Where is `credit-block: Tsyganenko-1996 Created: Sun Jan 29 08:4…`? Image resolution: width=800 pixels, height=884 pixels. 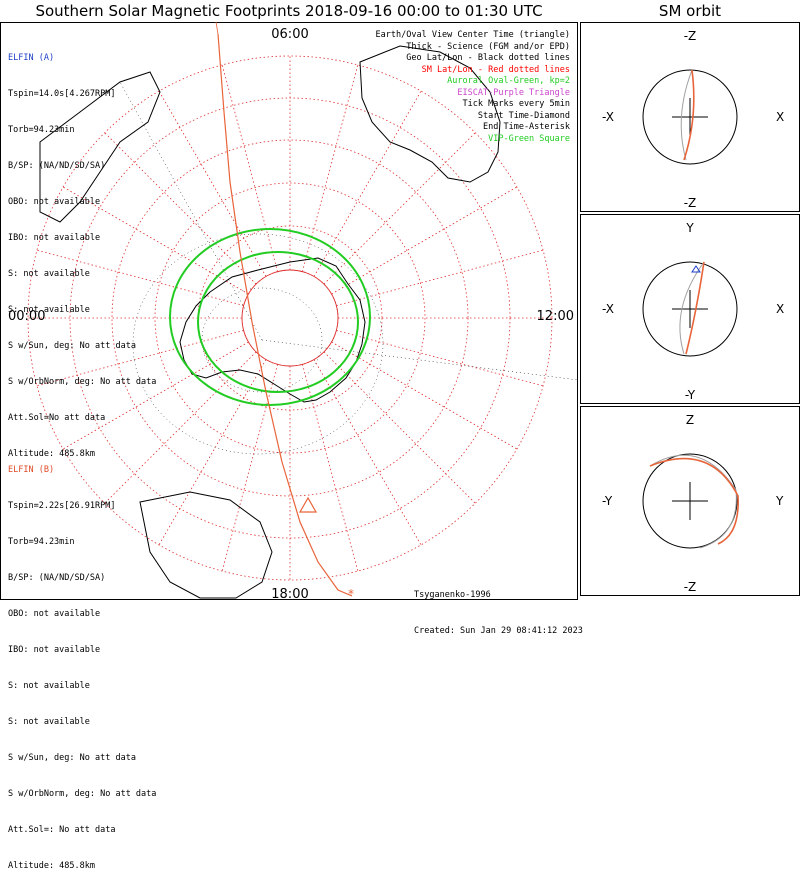
credit-block: Tsyganenko-1996 Created: Sun Jan 29 08:4… is located at coordinates (498, 607).